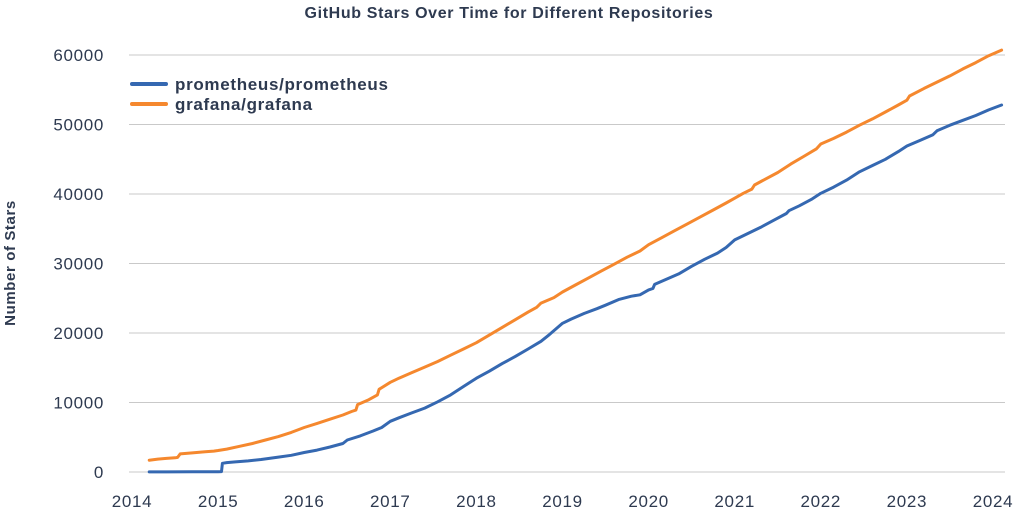 The height and width of the screenshot is (517, 1018). Describe the element at coordinates (907, 501) in the screenshot. I see `x-tick-label: 2023` at that location.